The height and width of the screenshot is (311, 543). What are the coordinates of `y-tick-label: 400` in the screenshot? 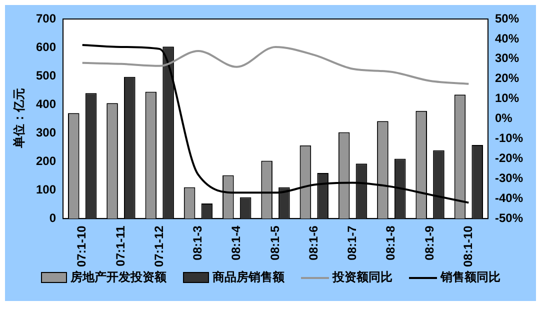 It's located at (46, 103).